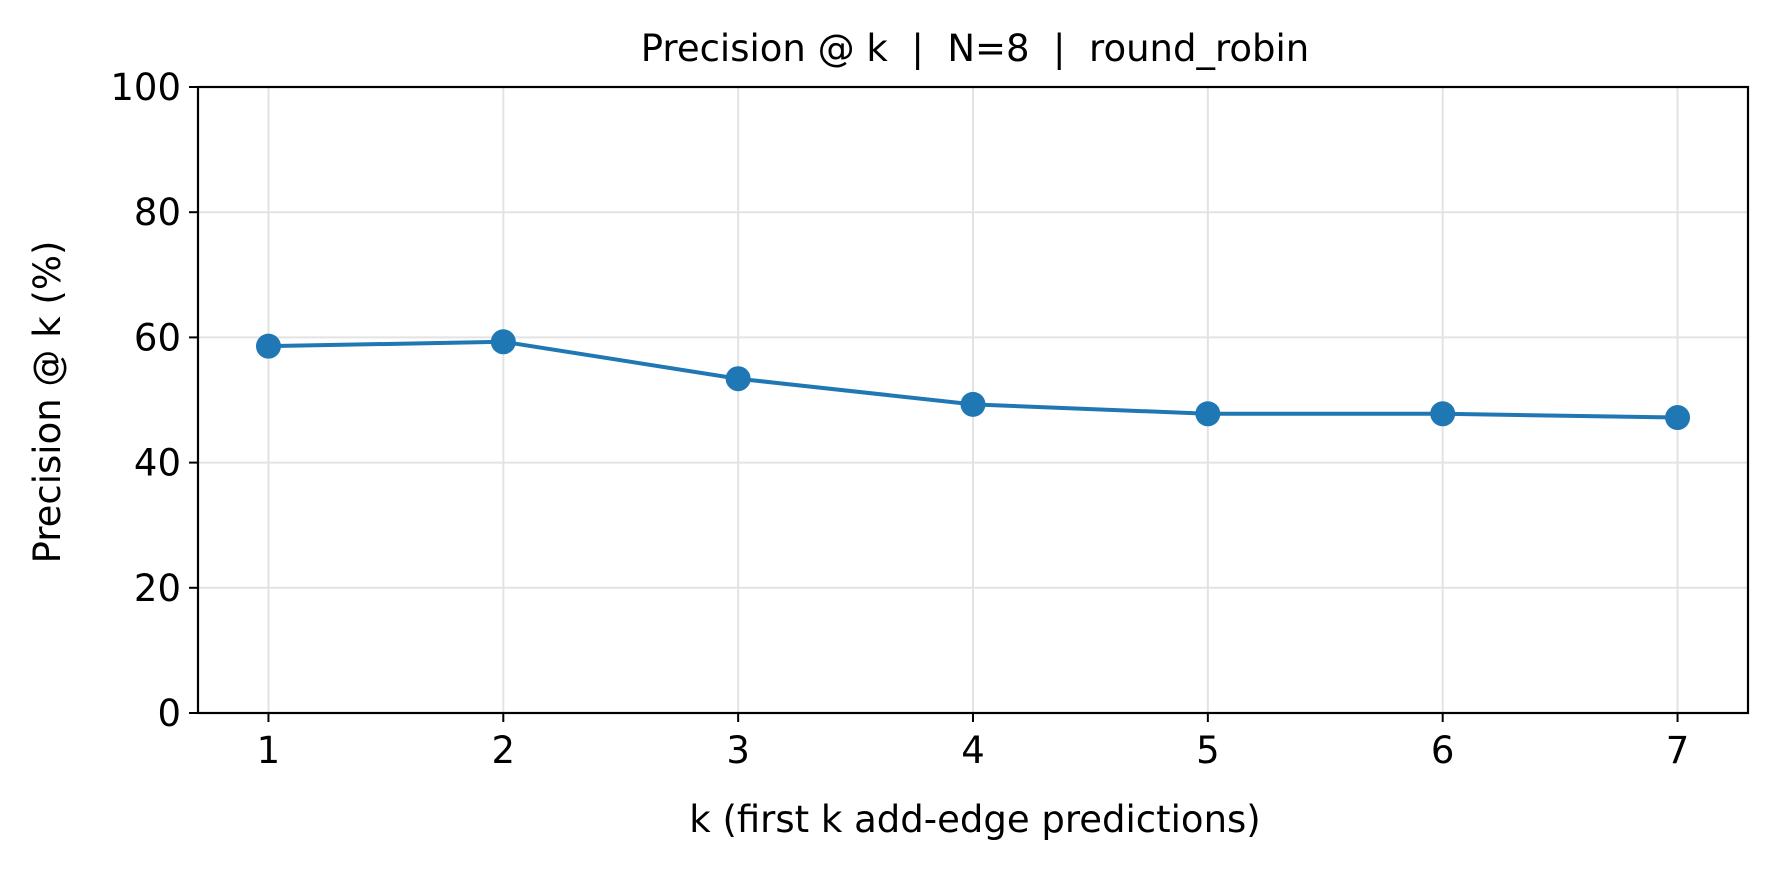  What do you see at coordinates (157, 212) in the screenshot?
I see `y-tick-label: 80` at bounding box center [157, 212].